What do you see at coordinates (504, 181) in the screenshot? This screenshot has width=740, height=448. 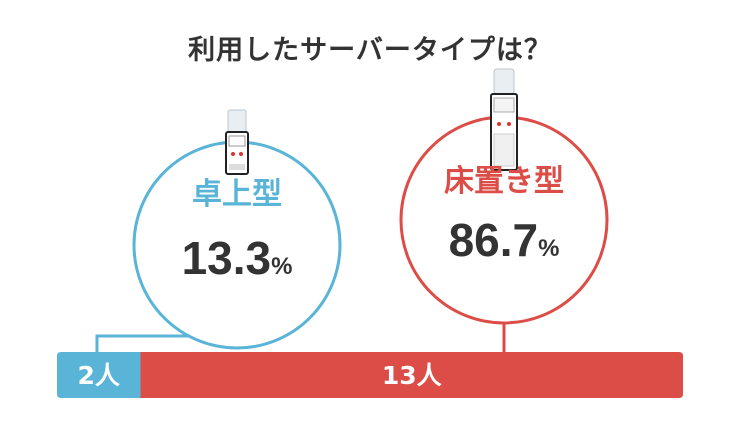 I see `category-label-floor: 床置き型` at bounding box center [504, 181].